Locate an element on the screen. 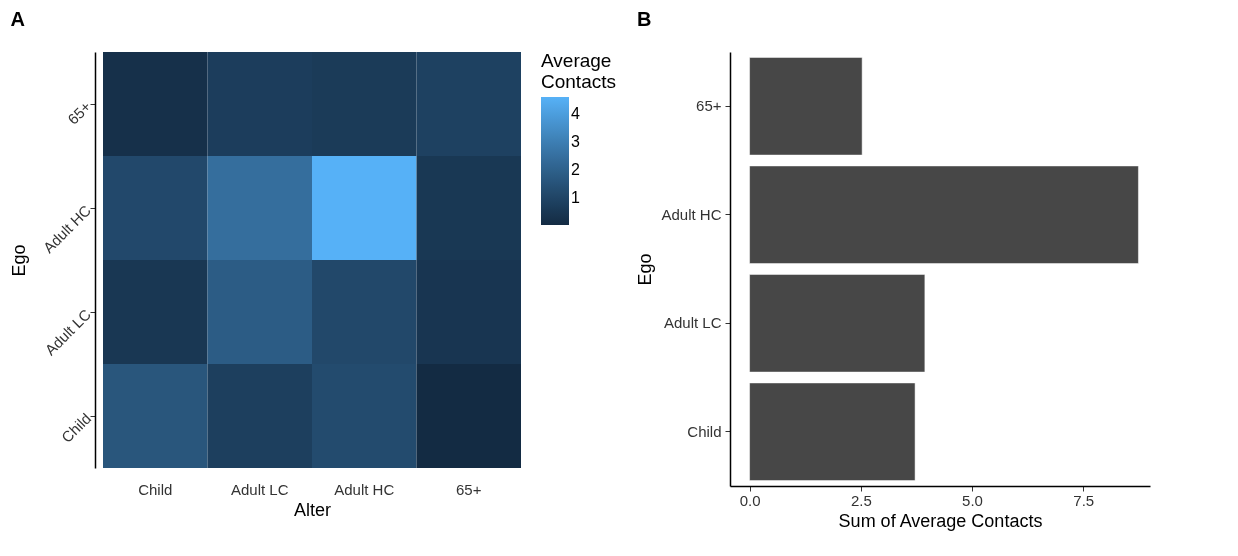 The width and height of the screenshot is (1238, 556). chart-title: B is located at coordinates (644, 19).